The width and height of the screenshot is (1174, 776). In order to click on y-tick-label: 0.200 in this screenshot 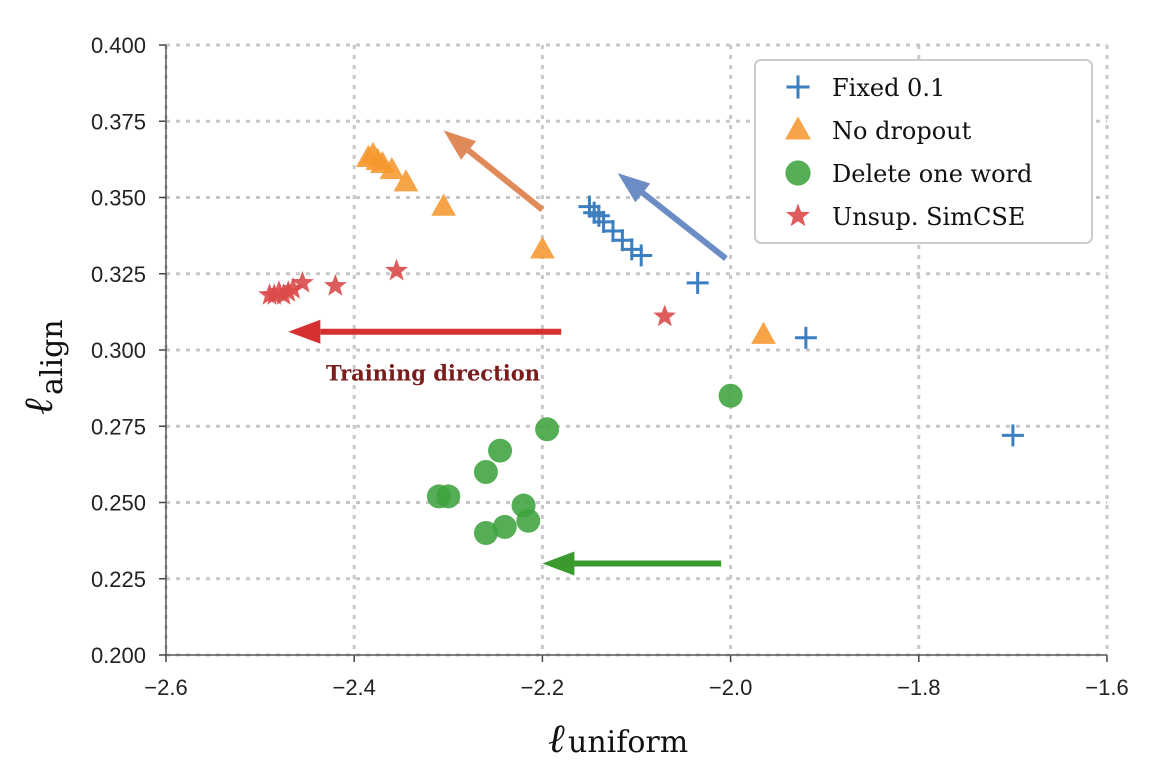, I will do `click(118, 655)`.